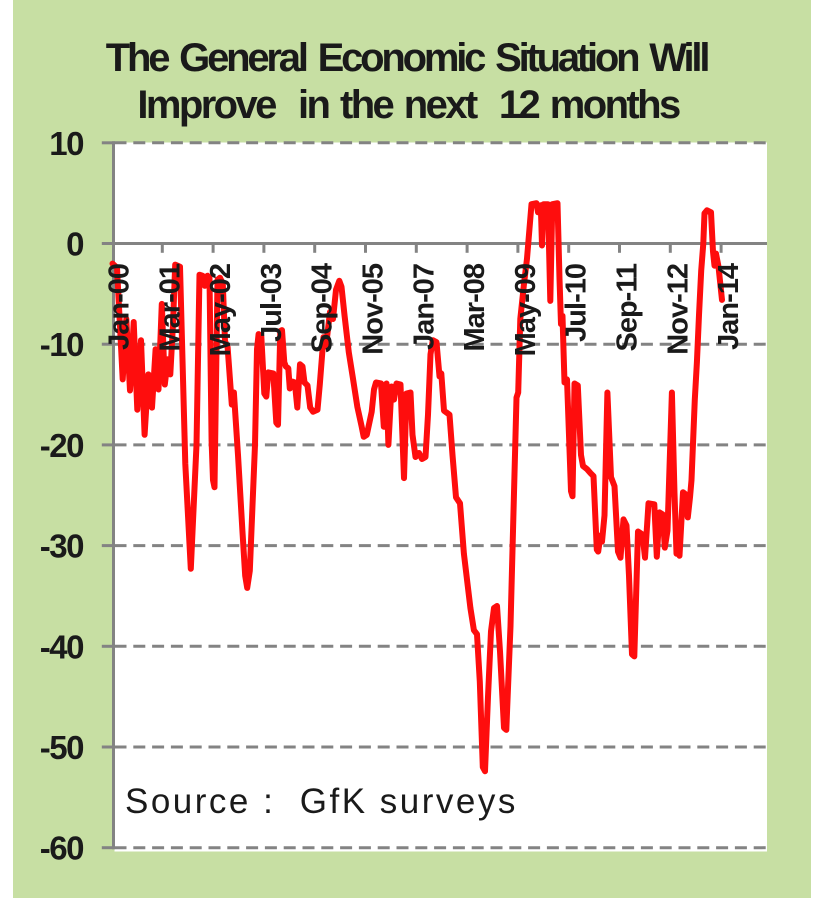 The image size is (817, 898). What do you see at coordinates (475, 307) in the screenshot?
I see `svg-text: Mar-08` at bounding box center [475, 307].